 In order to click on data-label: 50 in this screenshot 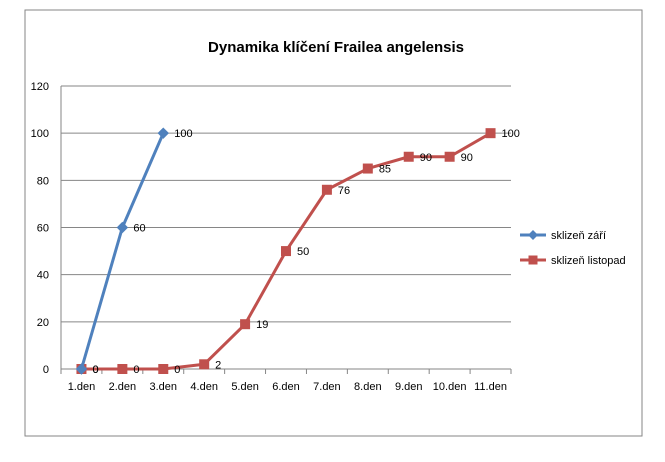, I will do `click(303, 252)`.